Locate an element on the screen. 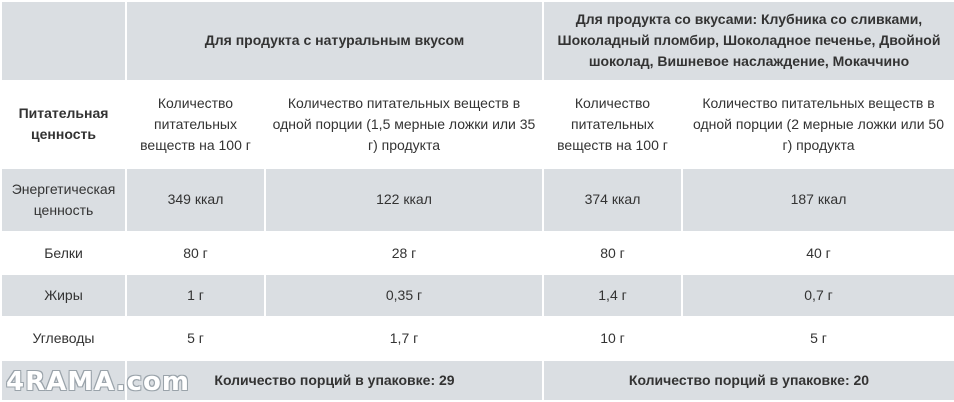  table-cell: 1,7 г is located at coordinates (404, 339).